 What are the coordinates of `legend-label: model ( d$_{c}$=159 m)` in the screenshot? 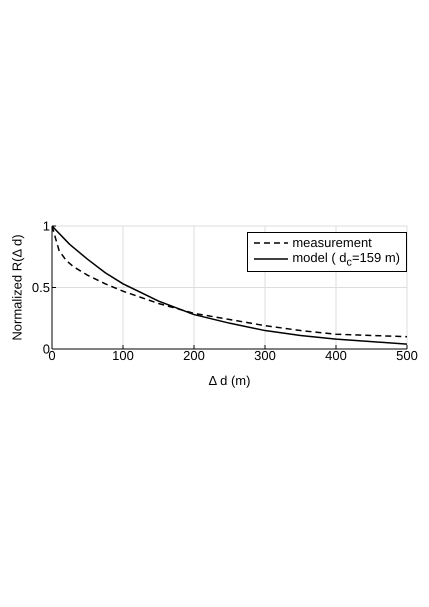 It's located at (346, 259).